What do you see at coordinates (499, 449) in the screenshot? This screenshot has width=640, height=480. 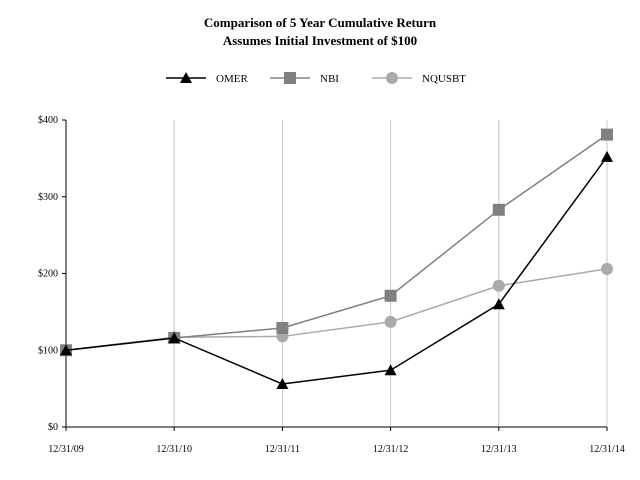 I see `x-tick-label: 12/31/13` at bounding box center [499, 449].